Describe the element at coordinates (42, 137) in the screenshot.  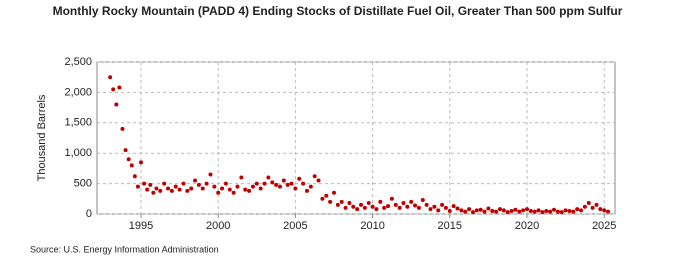
I see `y-axis-label: Thousand Barrels` at that location.